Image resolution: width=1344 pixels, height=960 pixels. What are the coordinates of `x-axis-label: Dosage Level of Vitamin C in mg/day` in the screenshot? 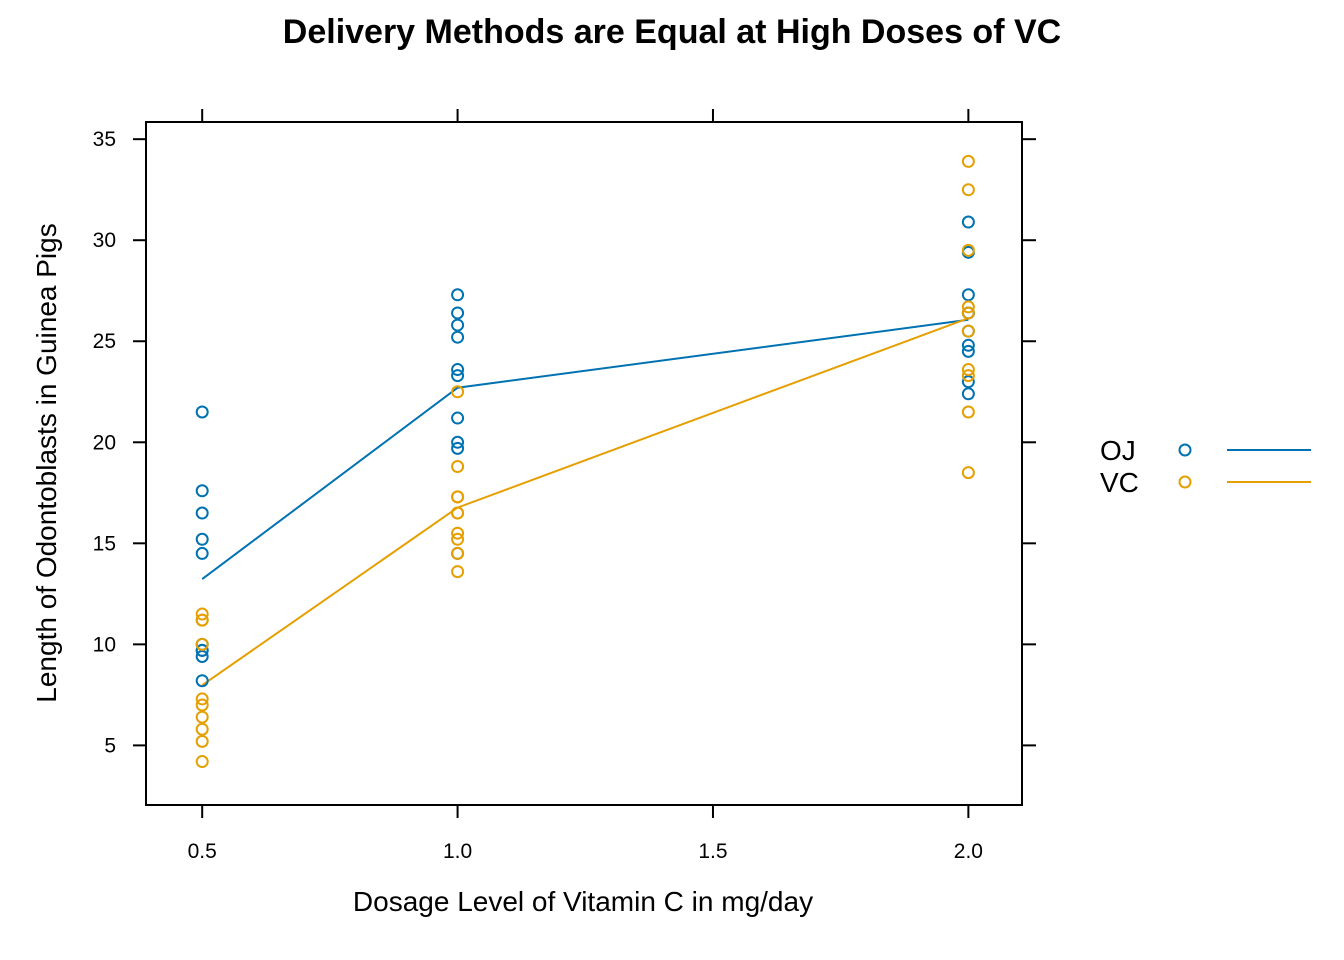 It's located at (583, 901).